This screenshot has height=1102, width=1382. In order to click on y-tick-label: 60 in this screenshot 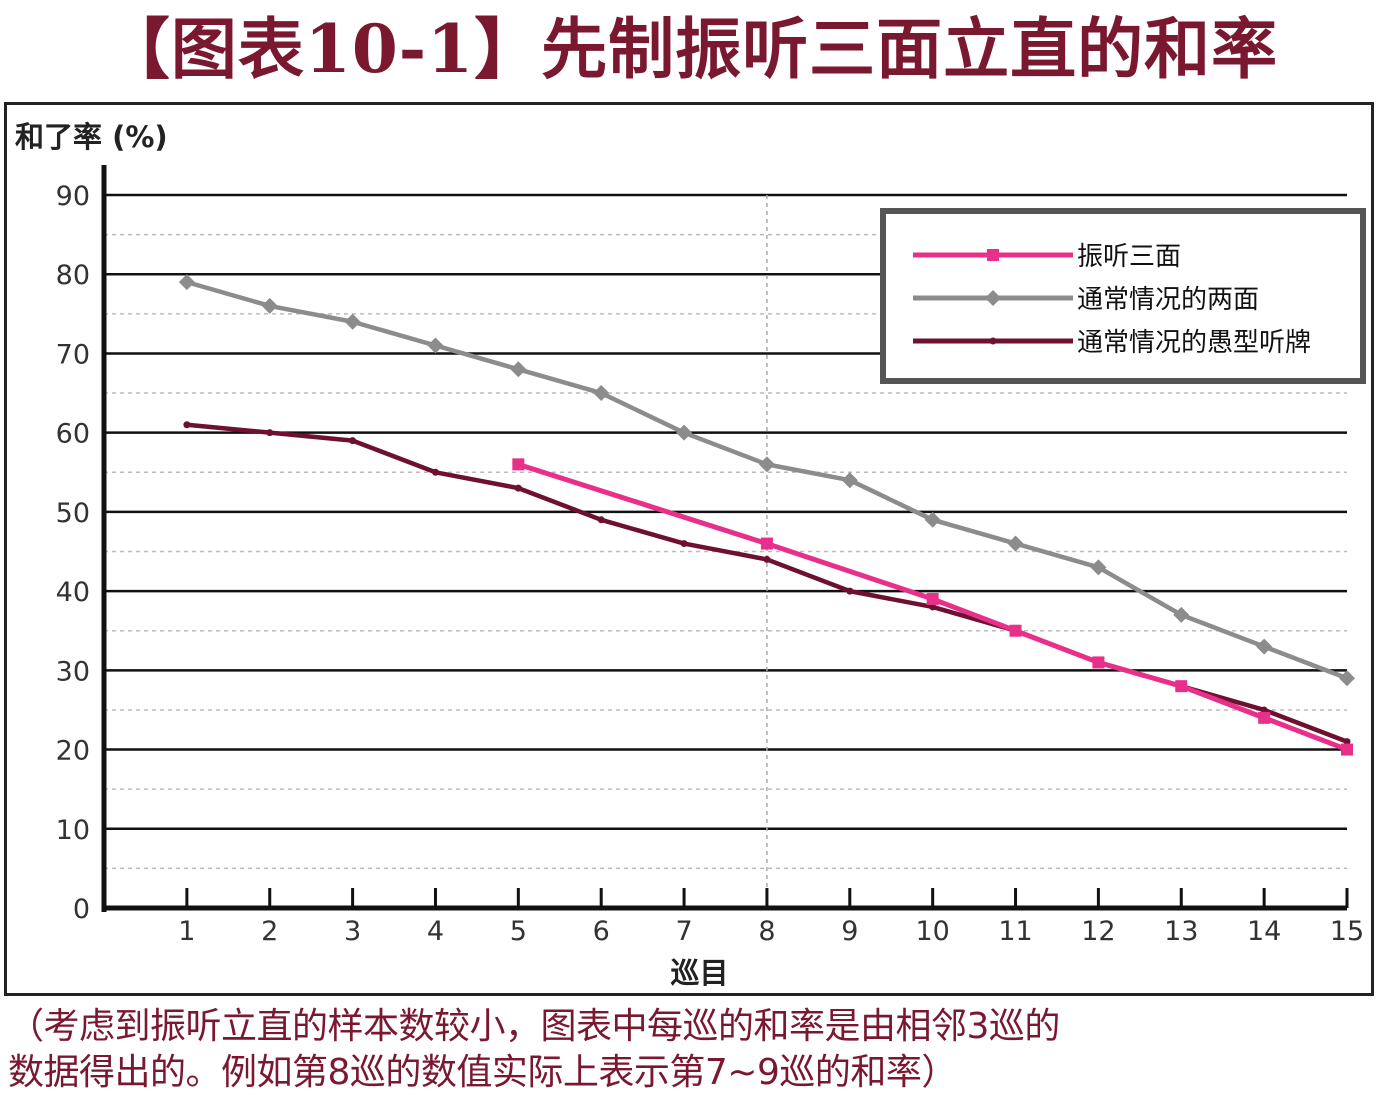, I will do `click(73, 434)`.